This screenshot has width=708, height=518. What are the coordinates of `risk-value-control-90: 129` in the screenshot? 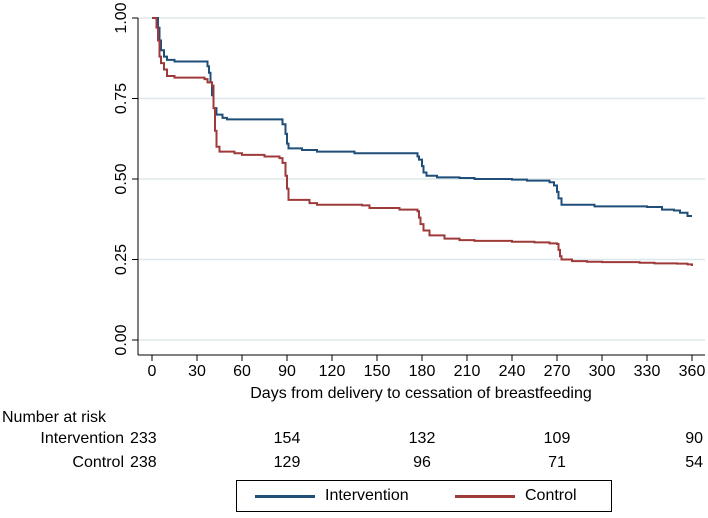 It's located at (287, 462).